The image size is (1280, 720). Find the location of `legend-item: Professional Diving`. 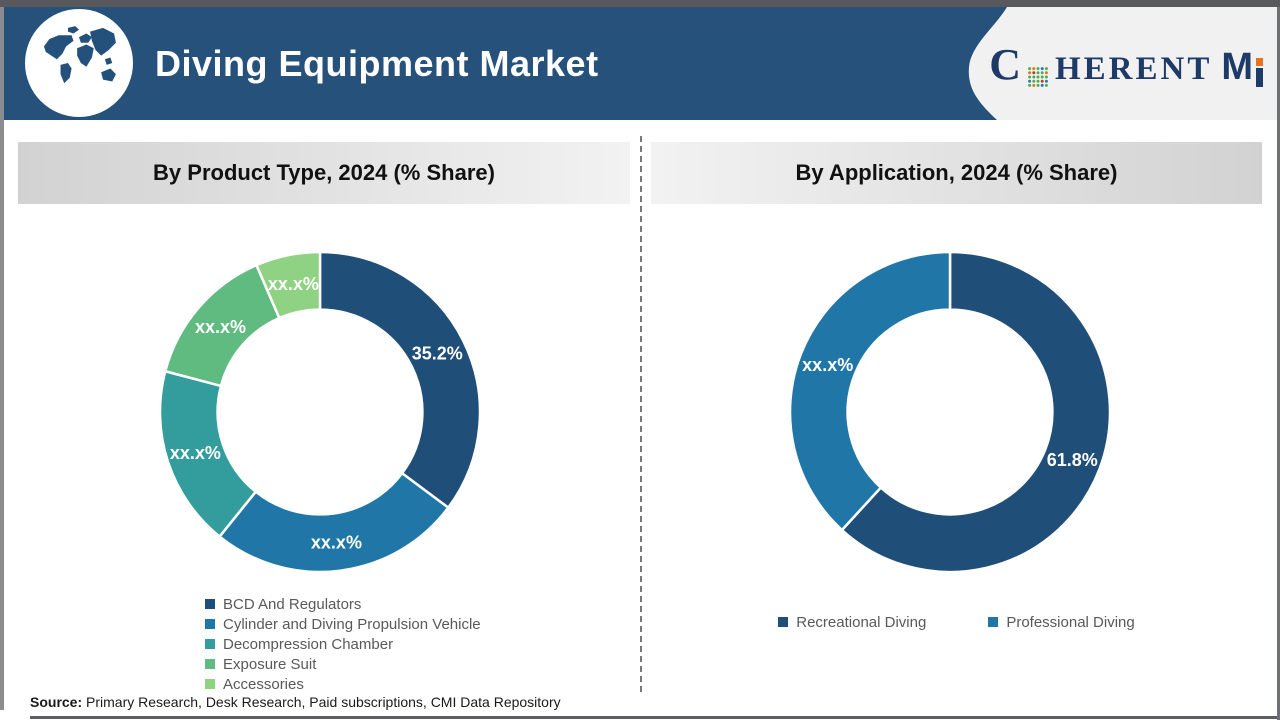

legend-item: Professional Diving is located at coordinates (1061, 622).